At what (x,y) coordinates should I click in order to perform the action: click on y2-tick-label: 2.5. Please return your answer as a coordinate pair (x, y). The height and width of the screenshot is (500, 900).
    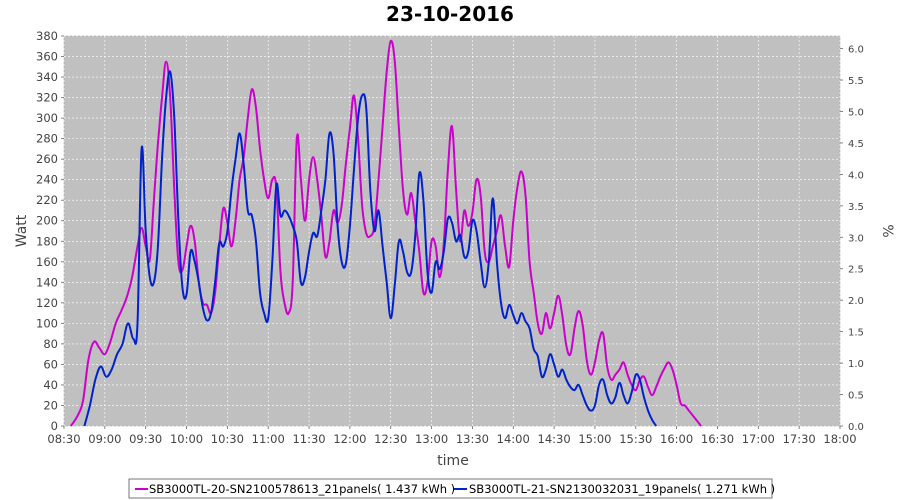
    Looking at the image, I should click on (856, 270).